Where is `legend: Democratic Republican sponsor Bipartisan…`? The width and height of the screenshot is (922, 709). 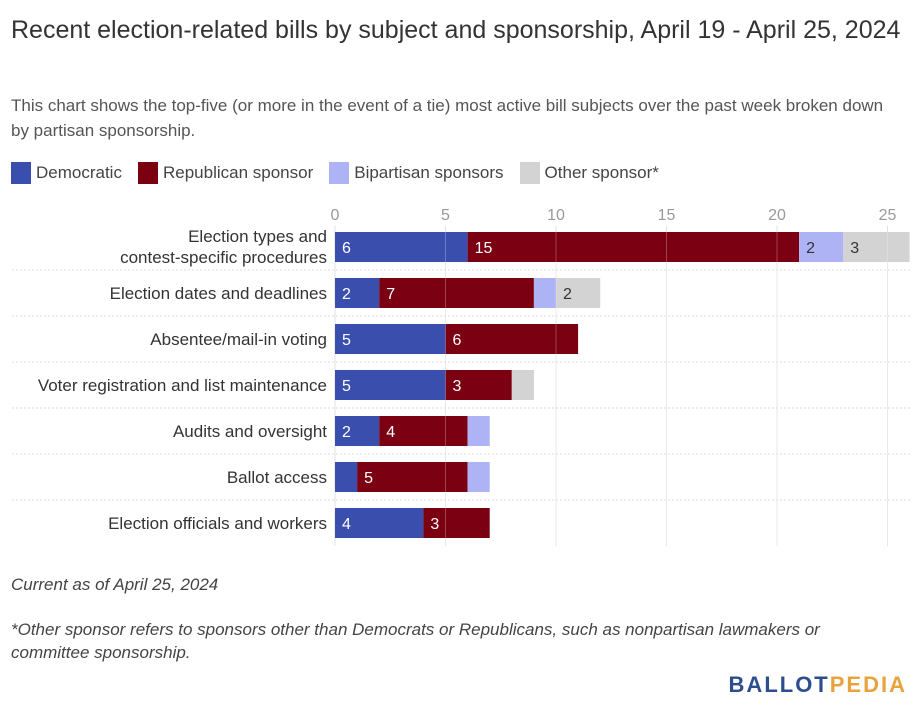 legend: Democratic Republican sponsor Bipartisan… is located at coordinates (343, 173).